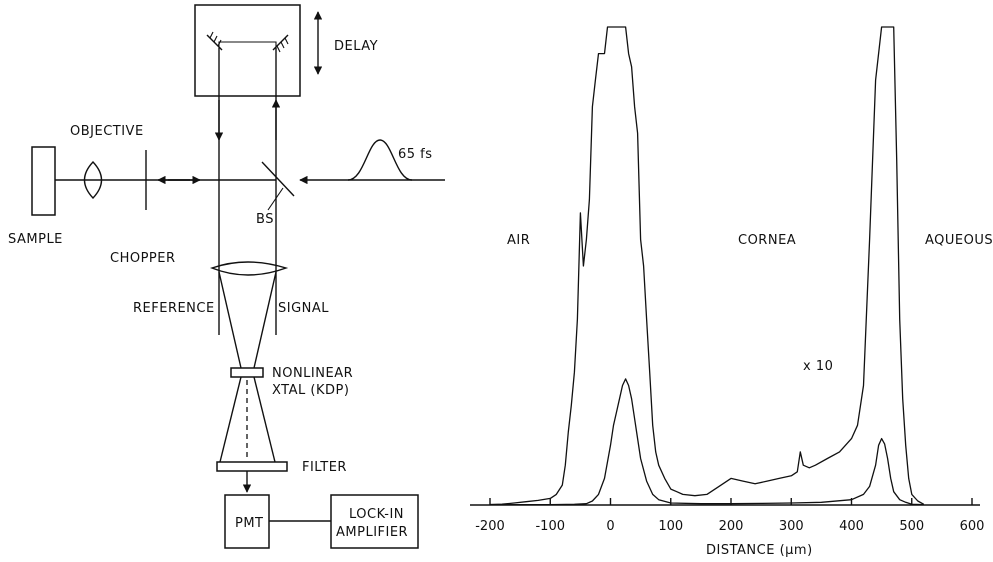  I want to click on x-tick-label: 0, so click(610, 526).